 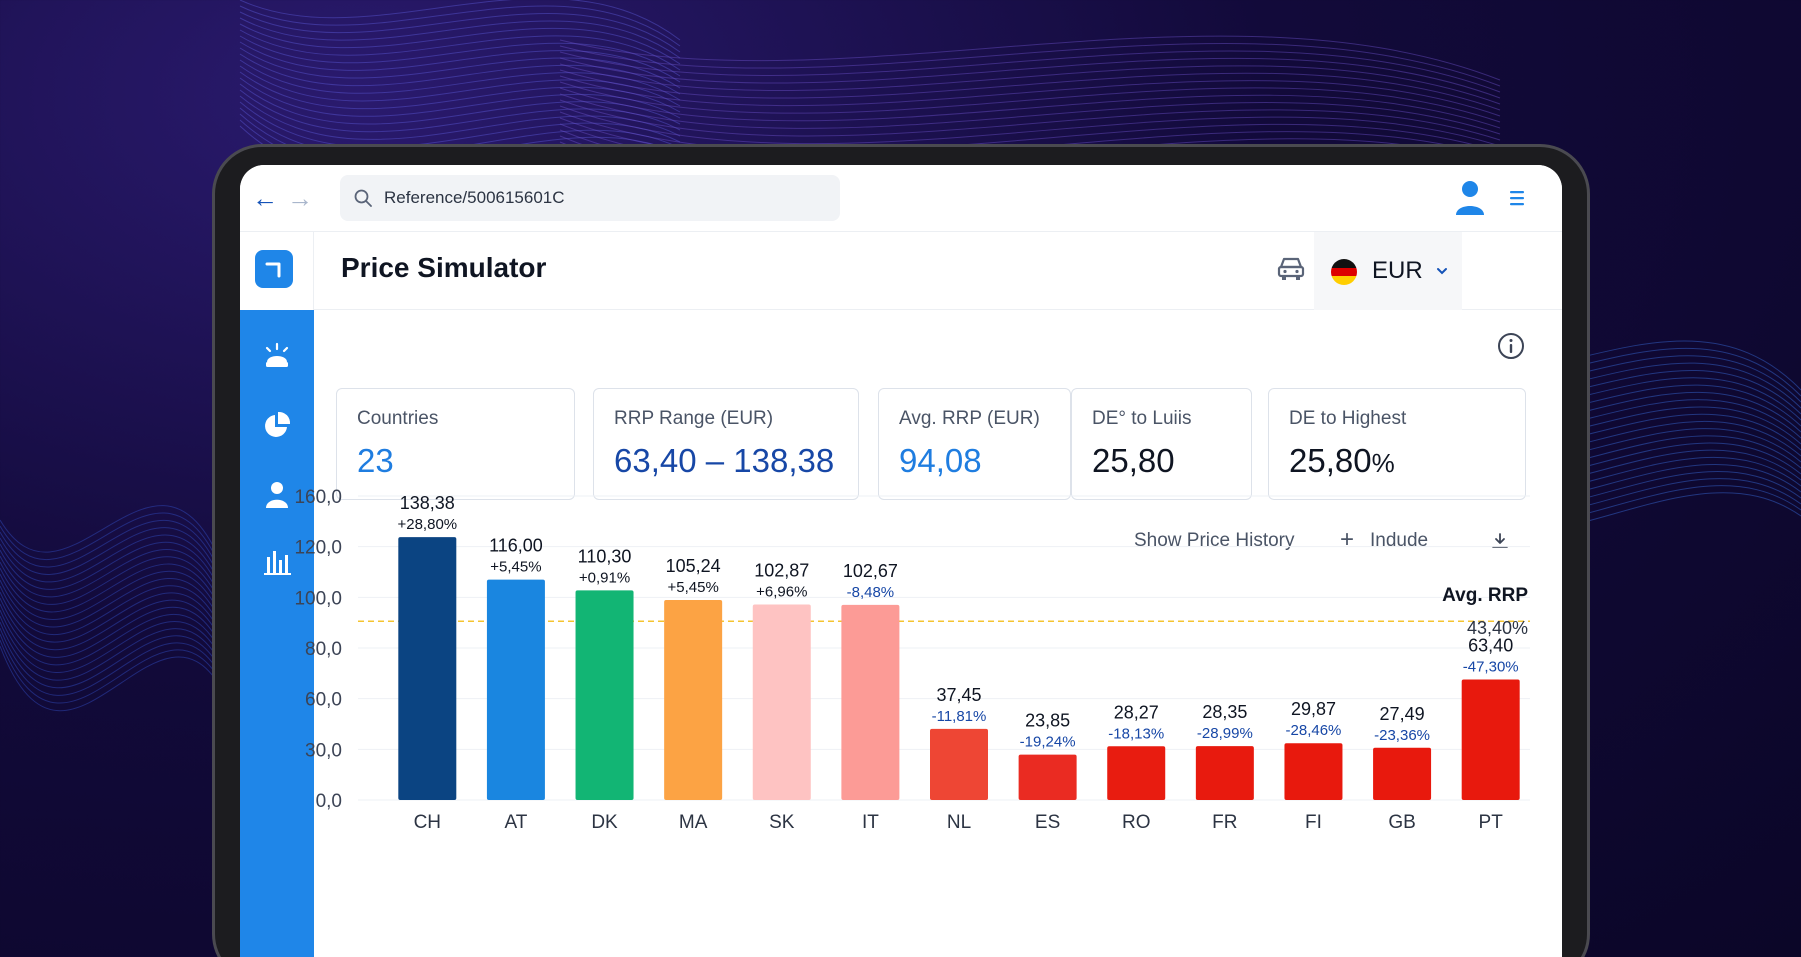 What do you see at coordinates (1224, 773) in the screenshot?
I see `bar-fr` at bounding box center [1224, 773].